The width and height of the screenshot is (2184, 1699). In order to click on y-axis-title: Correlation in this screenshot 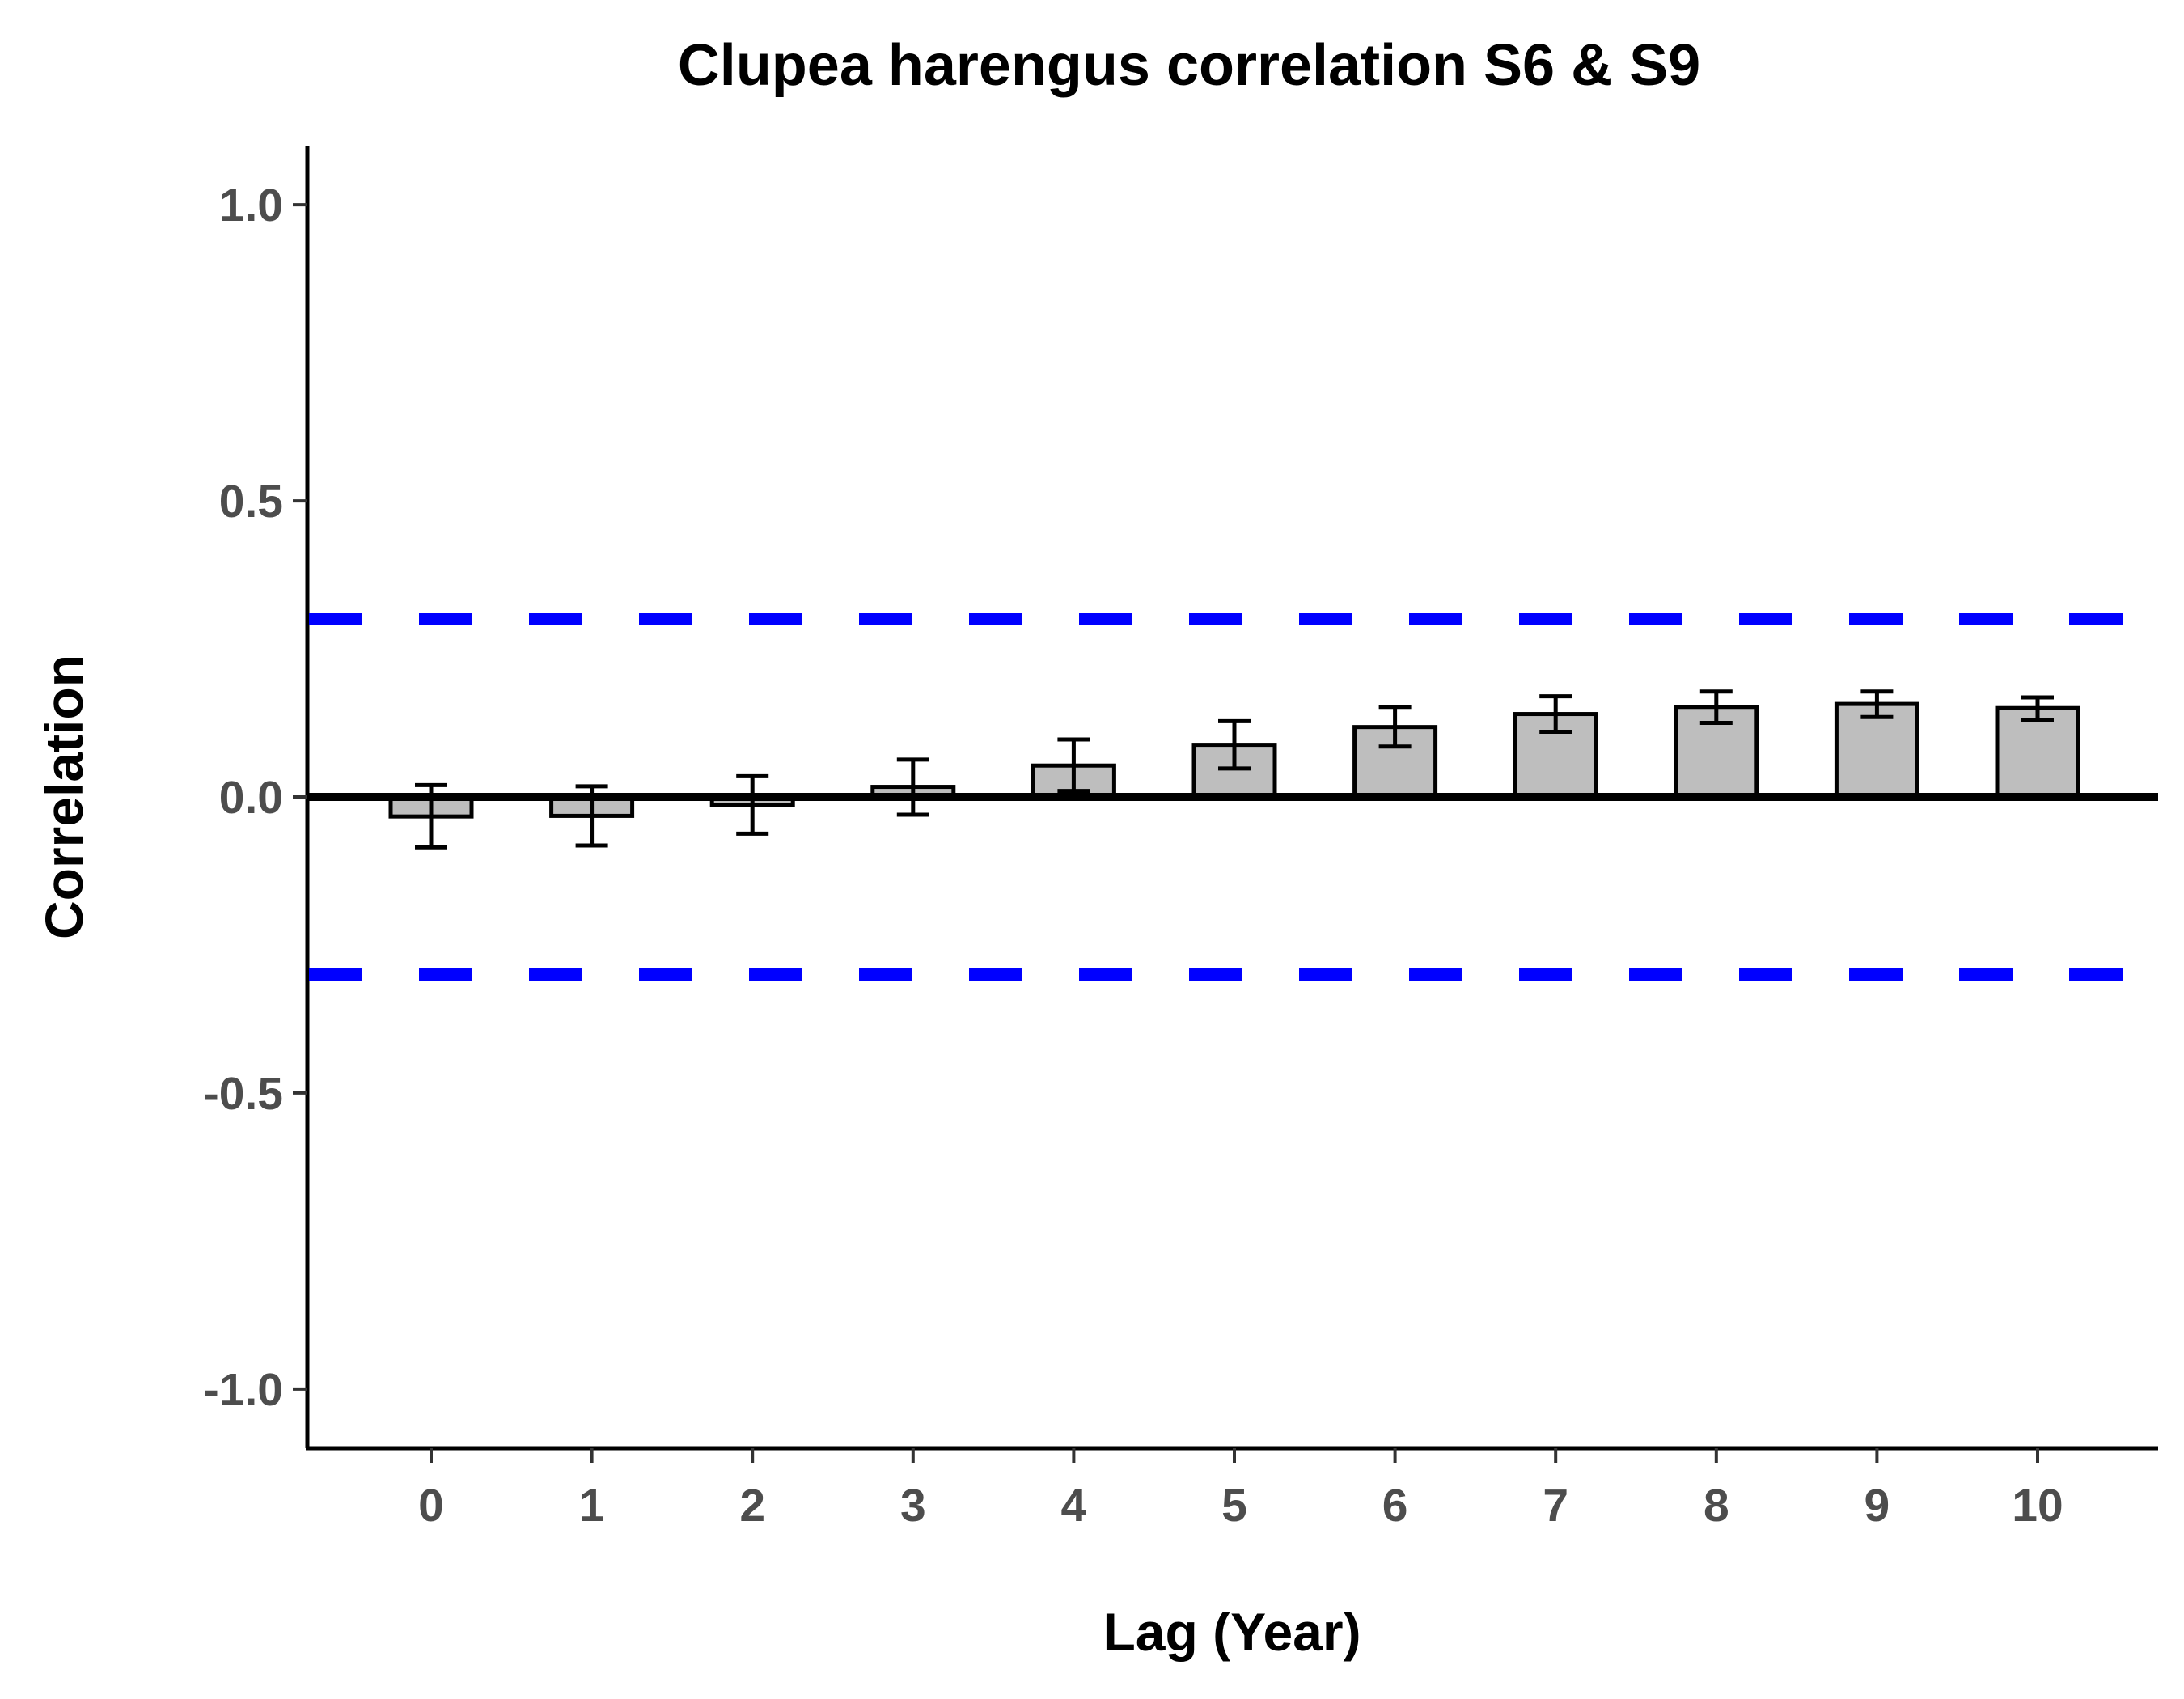, I will do `click(64, 797)`.